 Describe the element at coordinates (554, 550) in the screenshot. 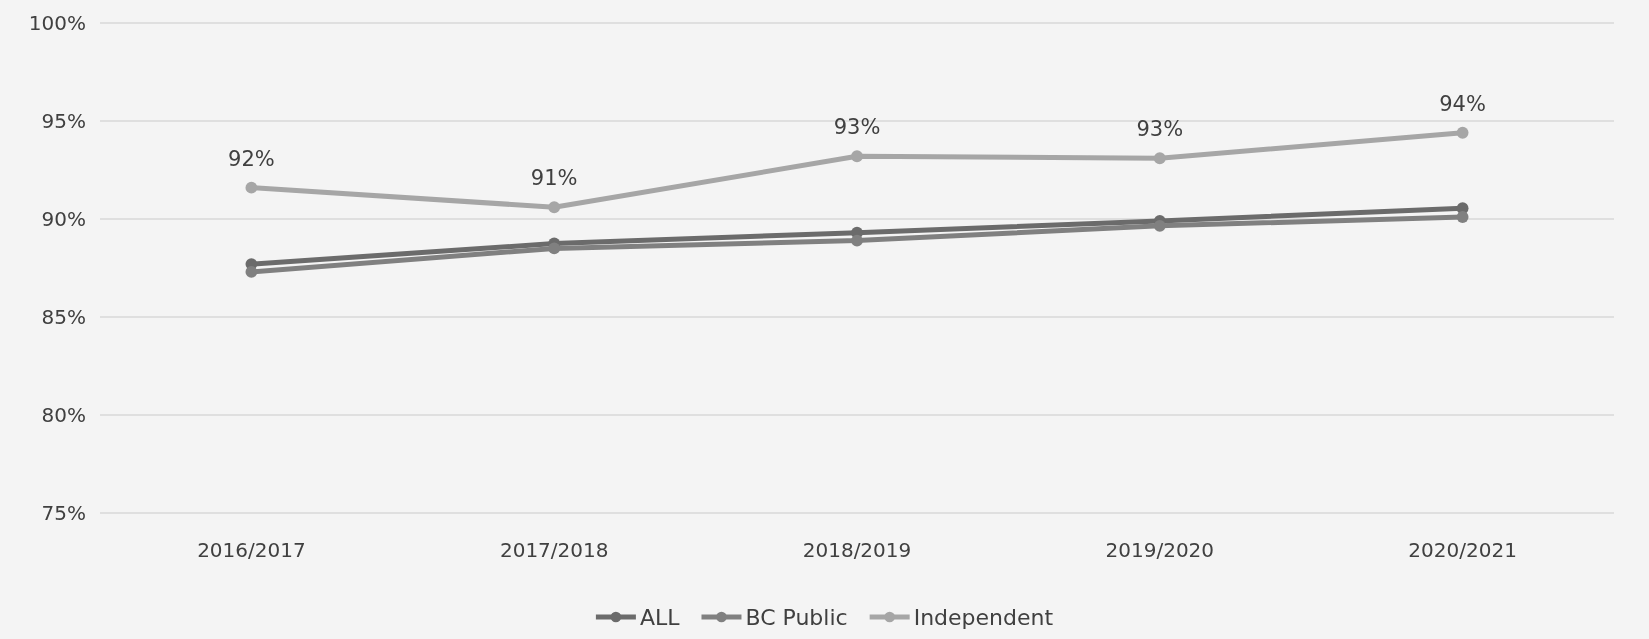

I see `x-tick-label: 2017/2018` at that location.